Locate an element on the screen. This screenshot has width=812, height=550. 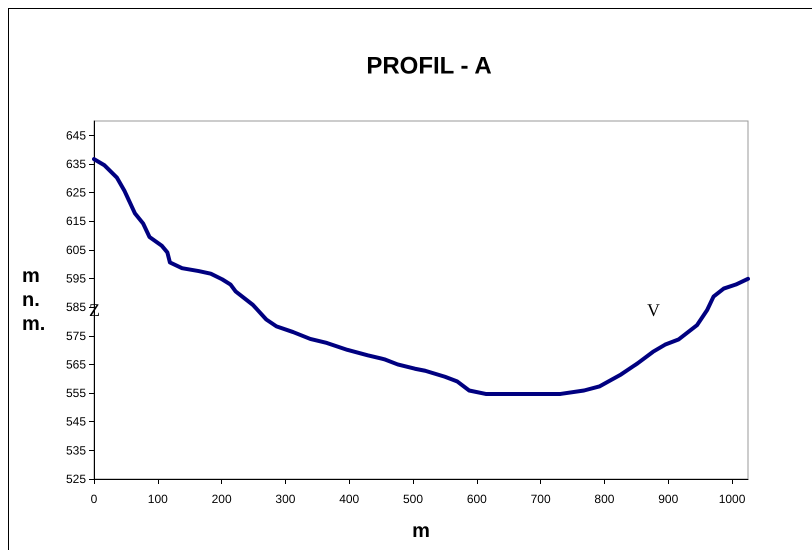
x-tick-label: 900 is located at coordinates (668, 499).